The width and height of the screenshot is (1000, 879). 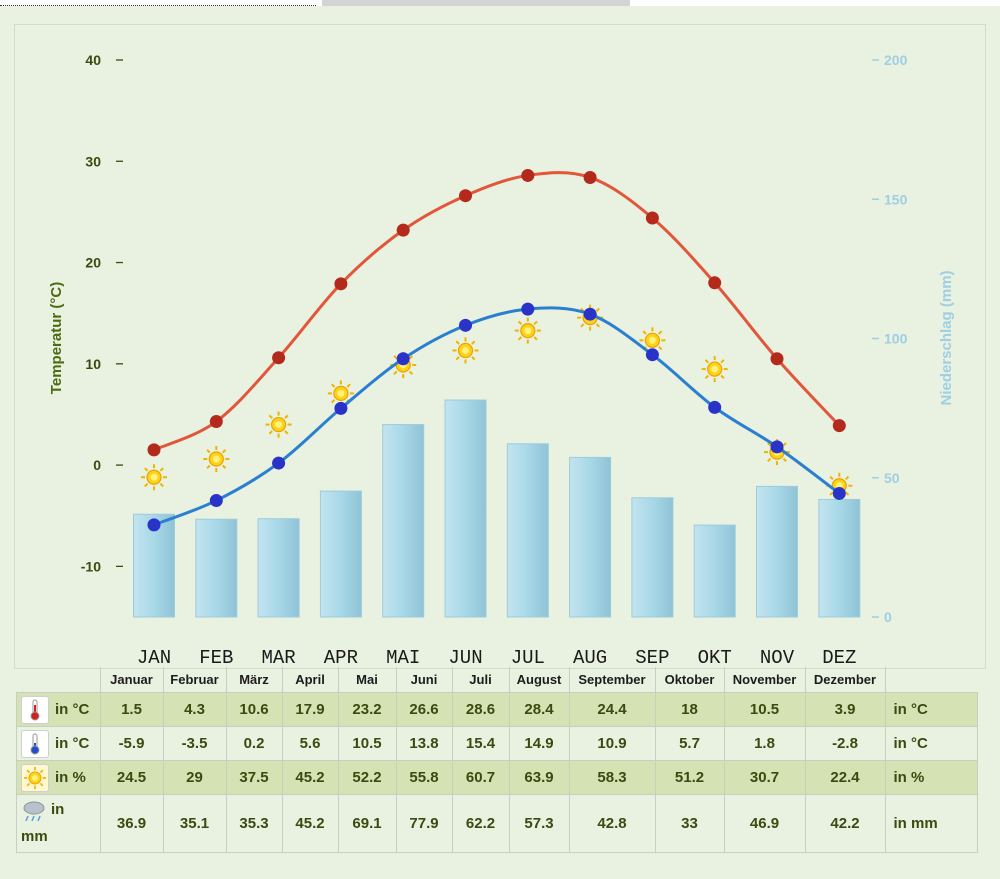 What do you see at coordinates (35, 709) in the screenshot?
I see `thermometer-red-icon` at bounding box center [35, 709].